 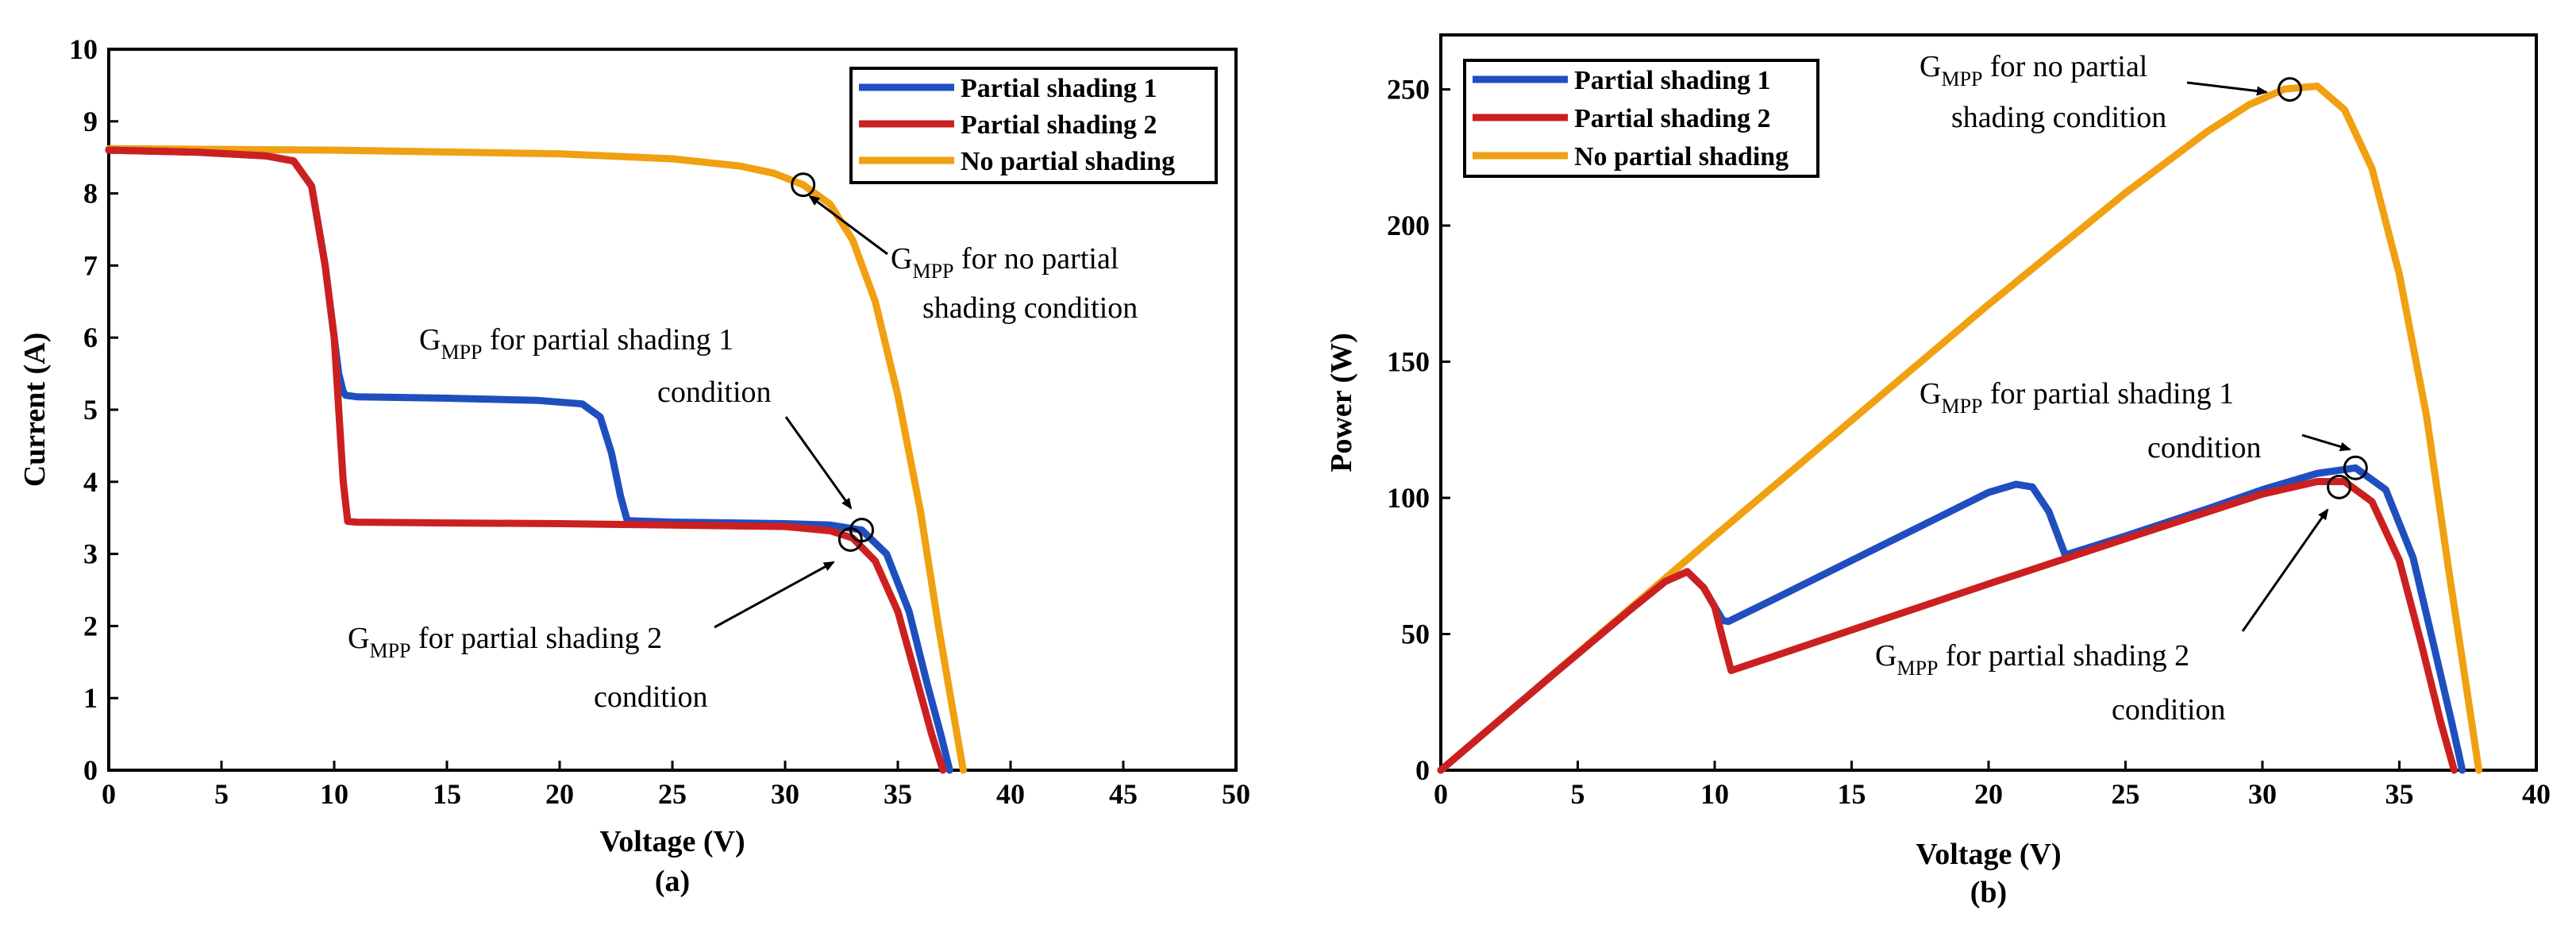 I want to click on legend-label-pv-nps: No partial shading, so click(x=1681, y=157).